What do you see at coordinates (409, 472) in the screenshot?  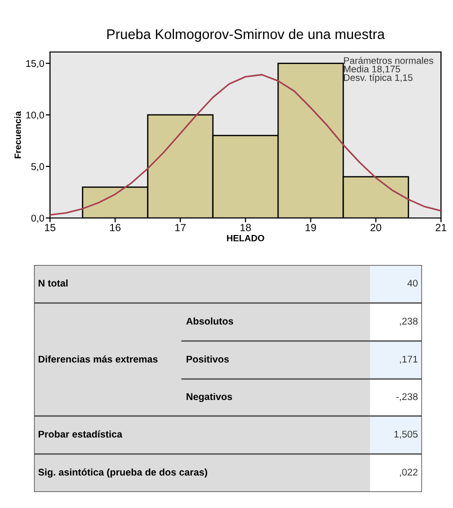 I see `text: ,022` at bounding box center [409, 472].